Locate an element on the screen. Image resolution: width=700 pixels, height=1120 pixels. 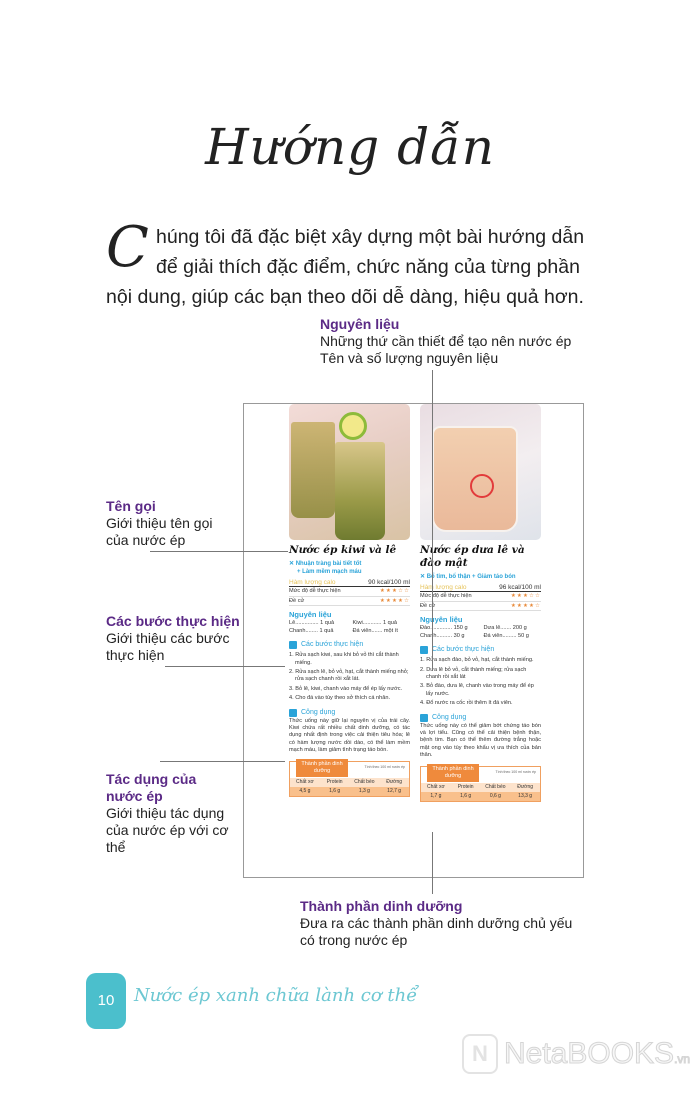
watermark-brand: NetaBOOKS is located at coordinates (589, 1054).